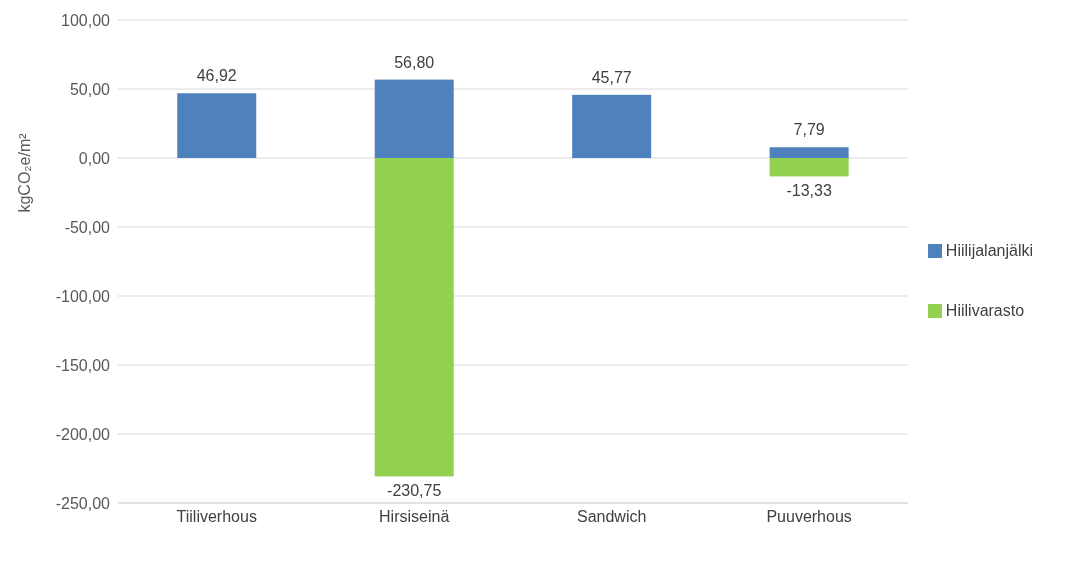  Describe the element at coordinates (414, 517) in the screenshot. I see `x-tick-label: Hirsiseinä` at that location.